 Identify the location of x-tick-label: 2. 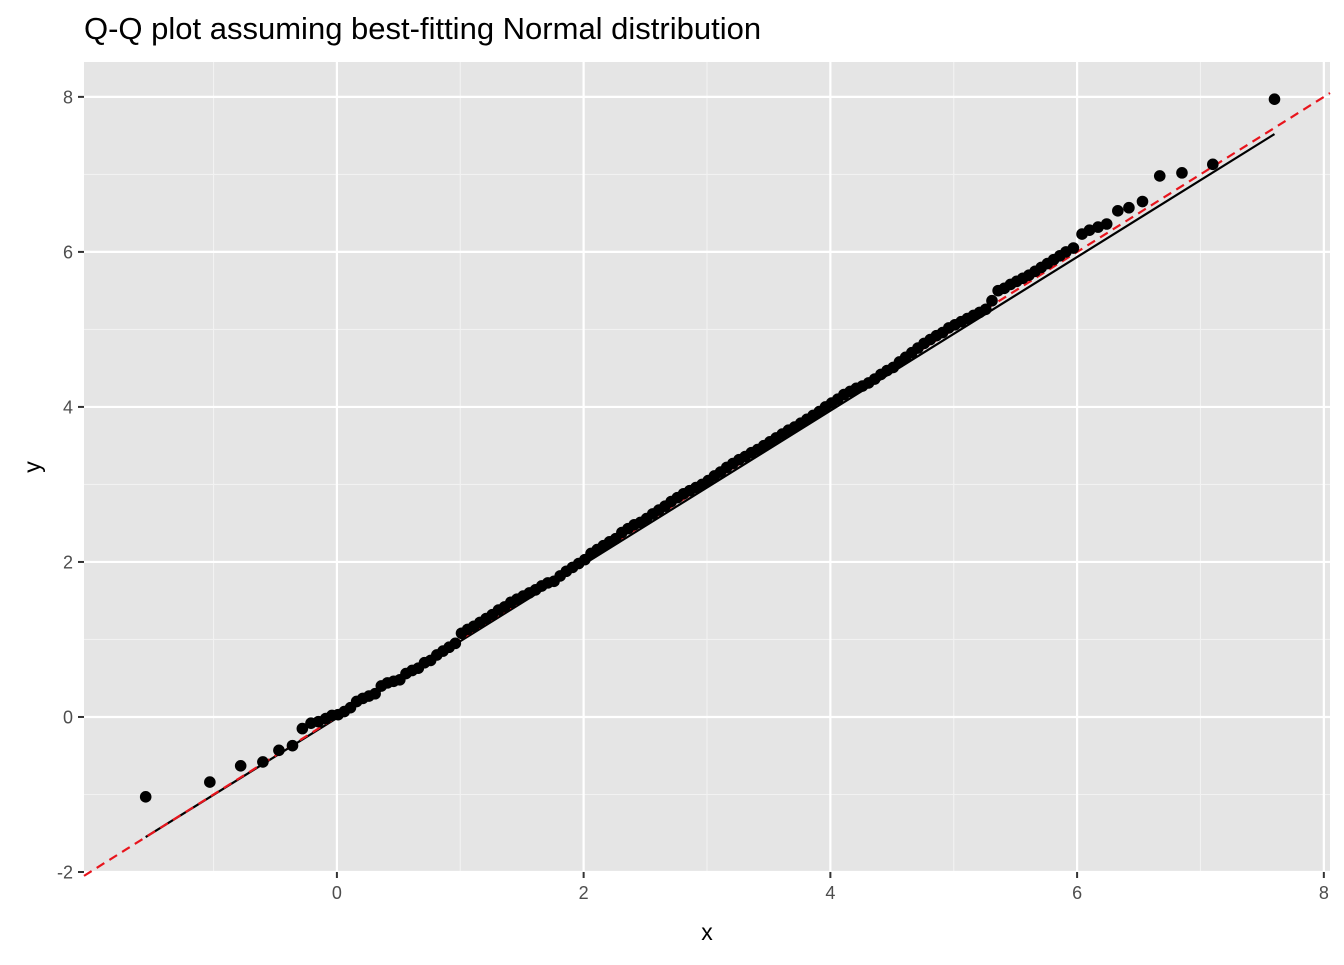
(584, 893).